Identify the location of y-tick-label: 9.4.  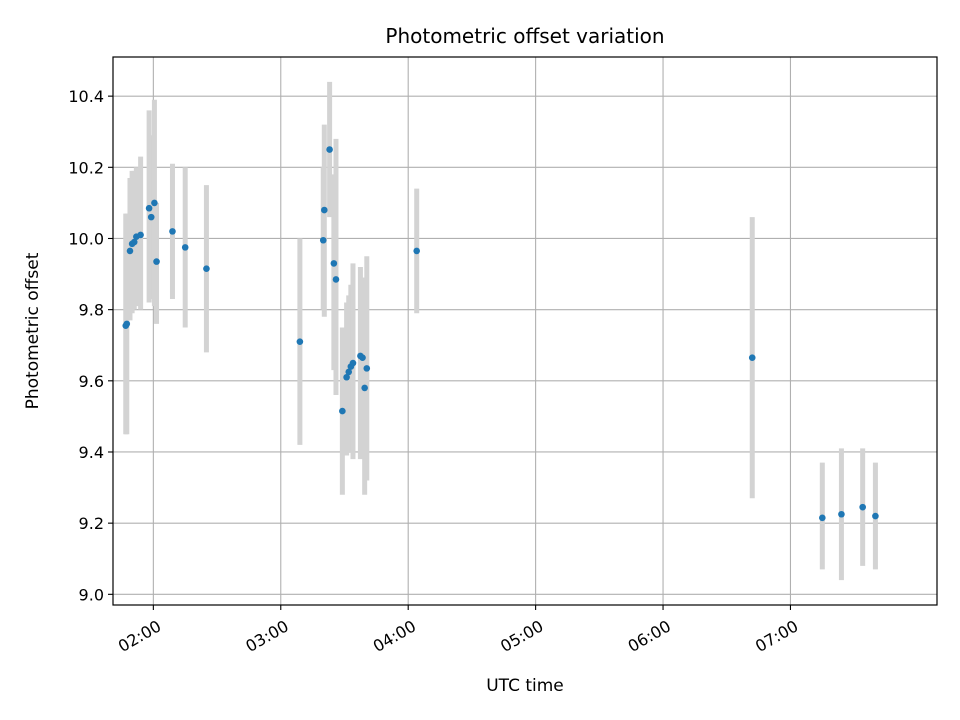
(91, 452).